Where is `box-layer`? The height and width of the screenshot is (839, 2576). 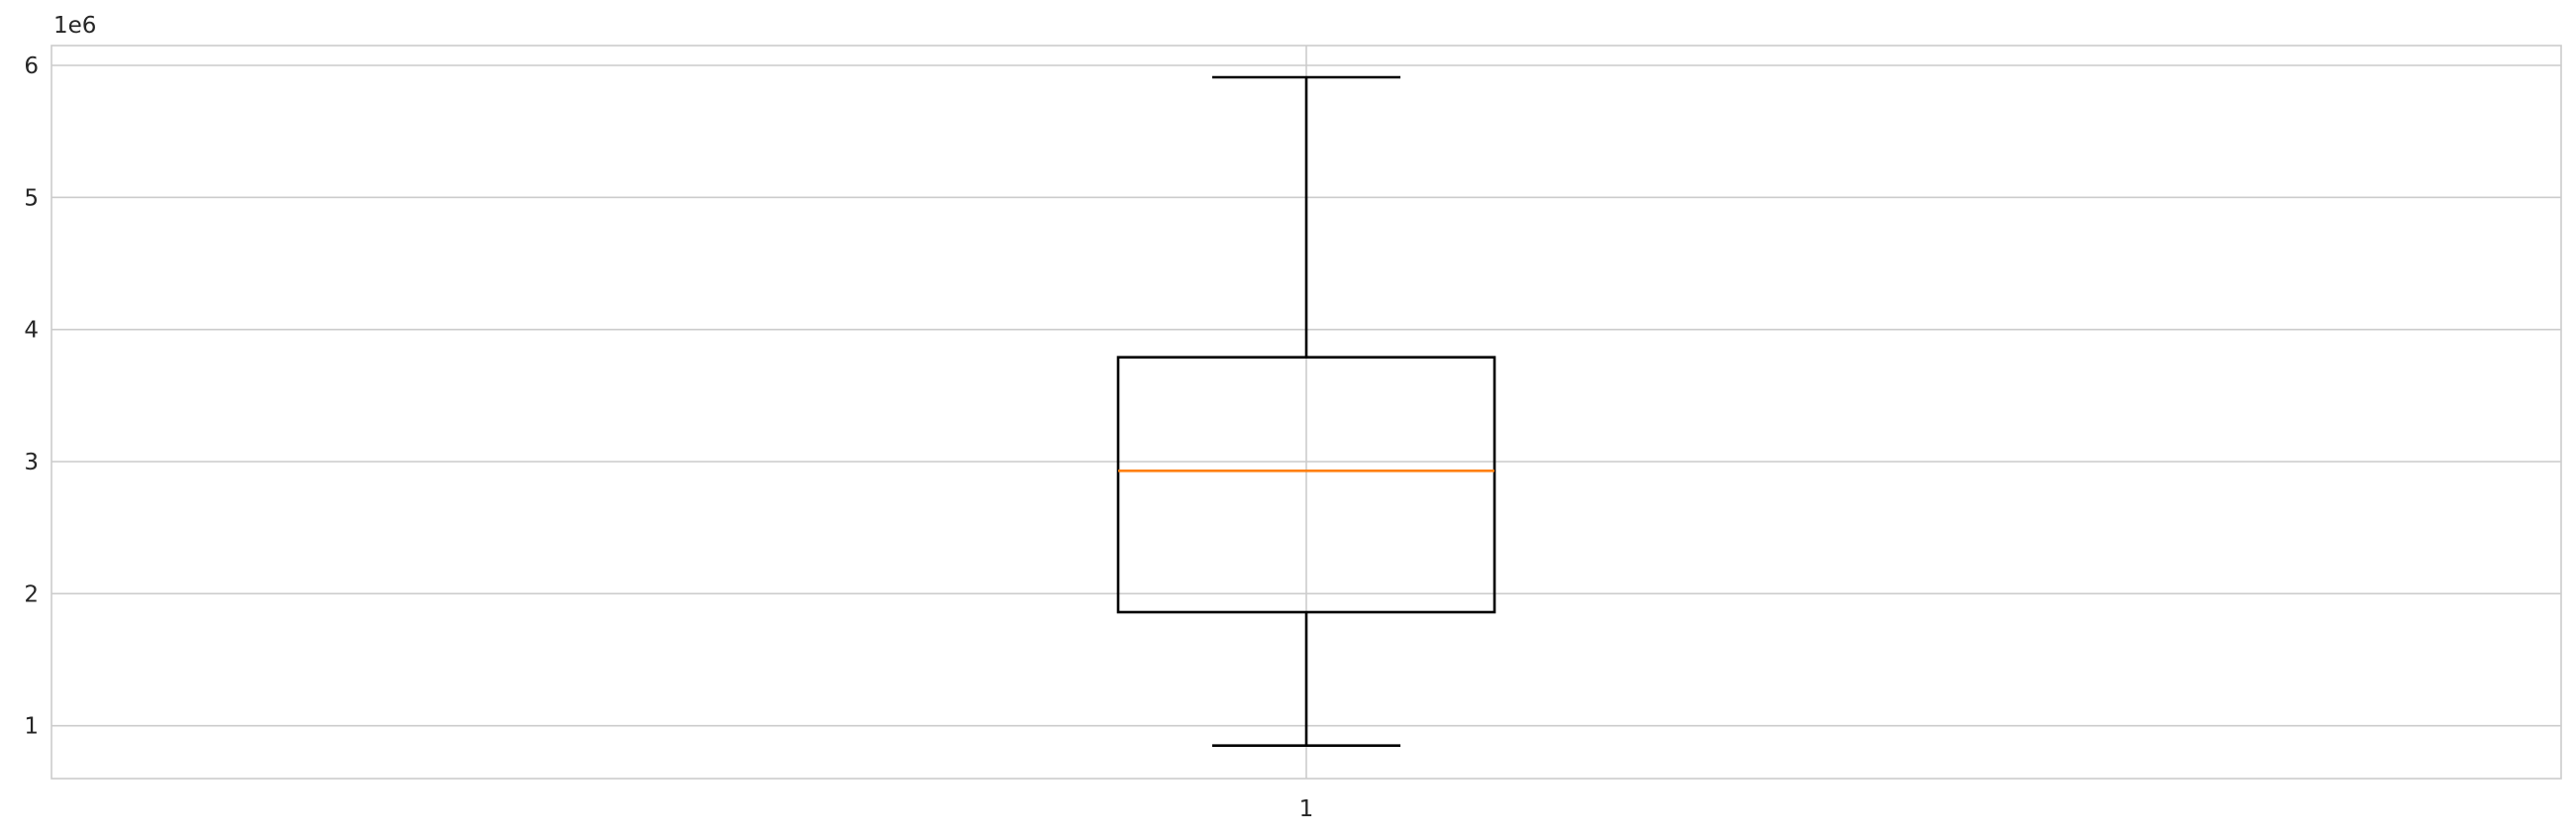
box-layer is located at coordinates (1306, 411).